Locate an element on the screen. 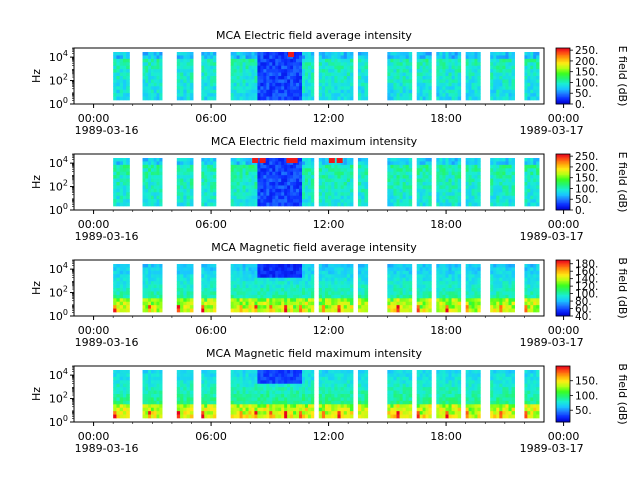 This screenshot has width=640, height=484. colorbar: 50.100.150.B field (dB) is located at coordinates (592, 393).